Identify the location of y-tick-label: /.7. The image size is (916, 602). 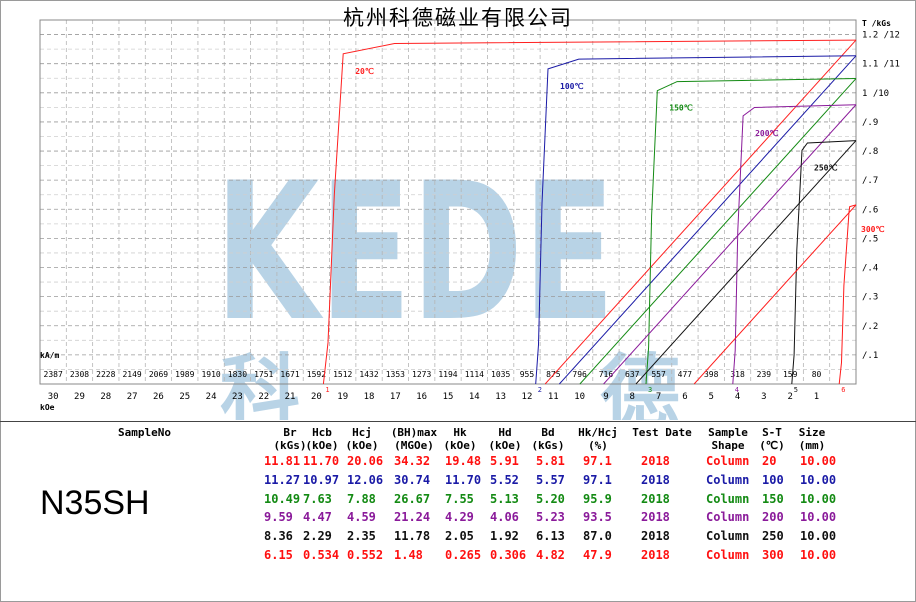
(870, 181).